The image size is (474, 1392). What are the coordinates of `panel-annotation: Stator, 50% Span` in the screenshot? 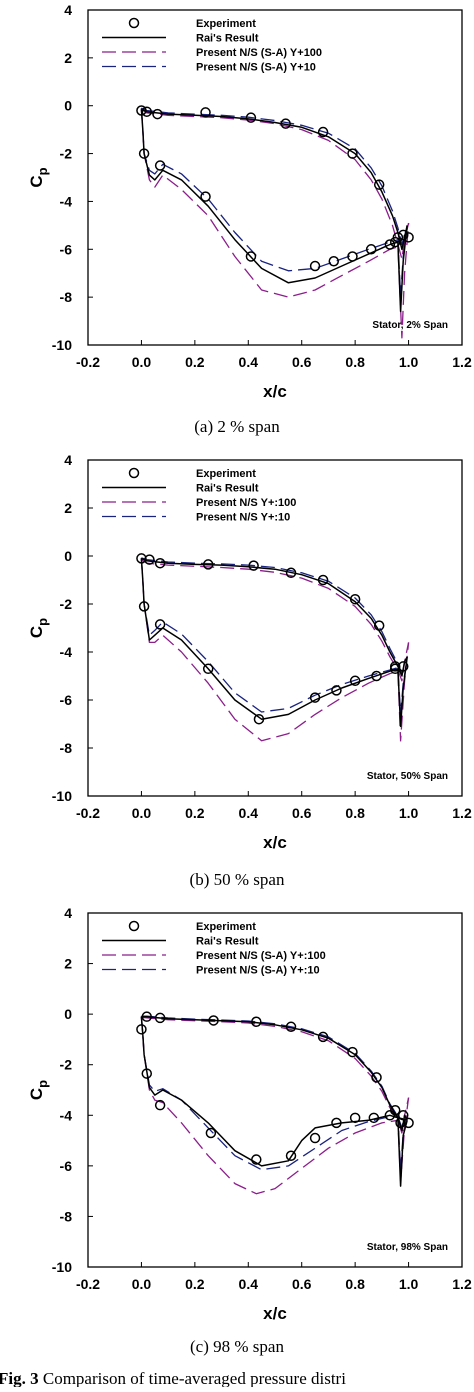 It's located at (407, 776).